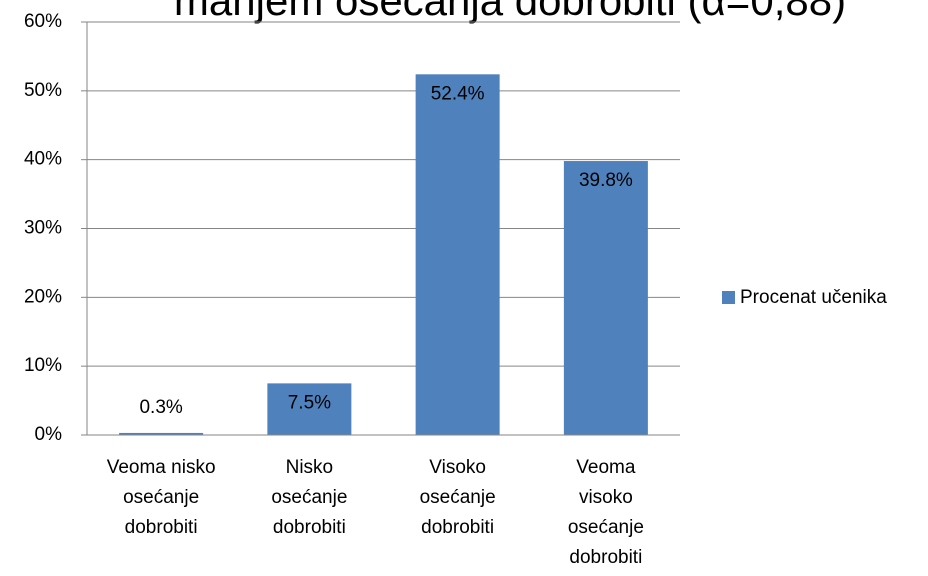 This screenshot has width=928, height=576. What do you see at coordinates (43, 296) in the screenshot?
I see `y-tick-label: 20%` at bounding box center [43, 296].